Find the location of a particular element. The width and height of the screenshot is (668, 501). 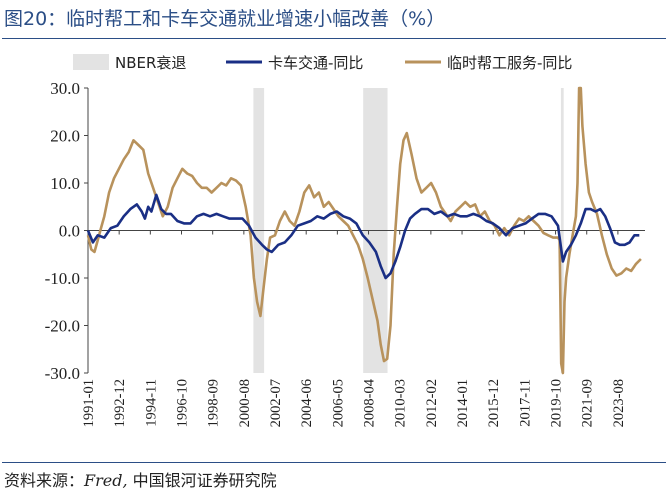

x-tick-label: 1991-01 is located at coordinates (89, 403).